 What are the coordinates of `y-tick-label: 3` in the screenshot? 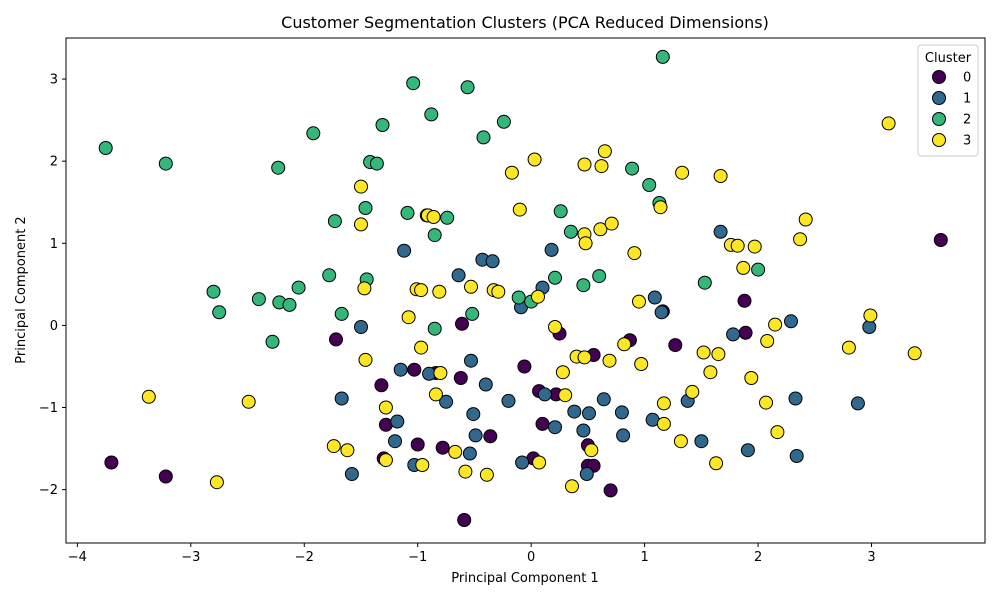 It's located at (54, 80).